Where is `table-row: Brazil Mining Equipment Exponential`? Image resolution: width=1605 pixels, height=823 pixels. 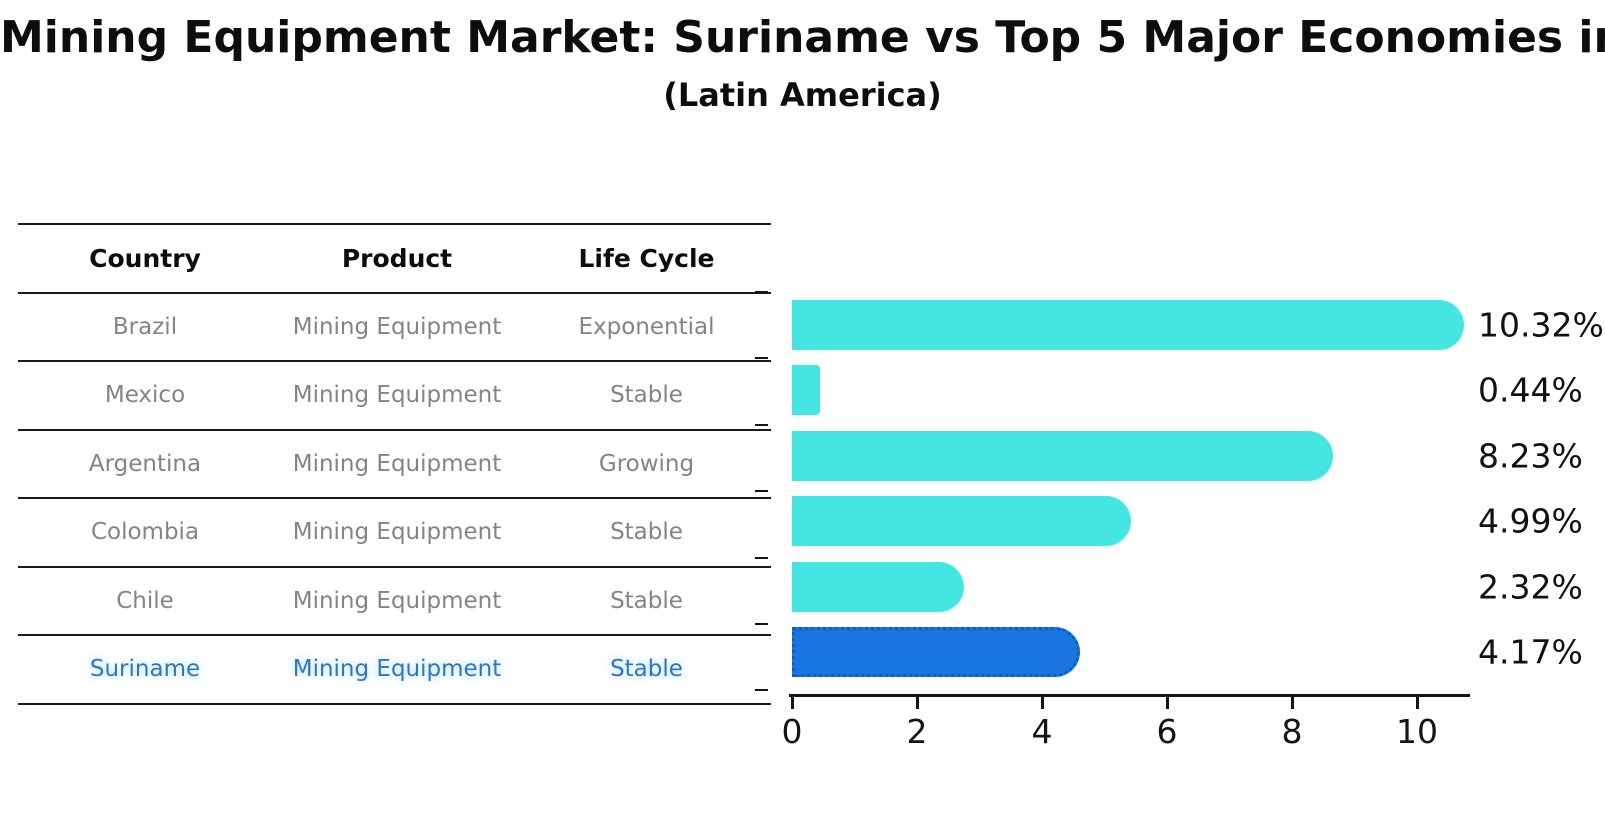
table-row: Brazil Mining Equipment Exponential is located at coordinates (394, 326).